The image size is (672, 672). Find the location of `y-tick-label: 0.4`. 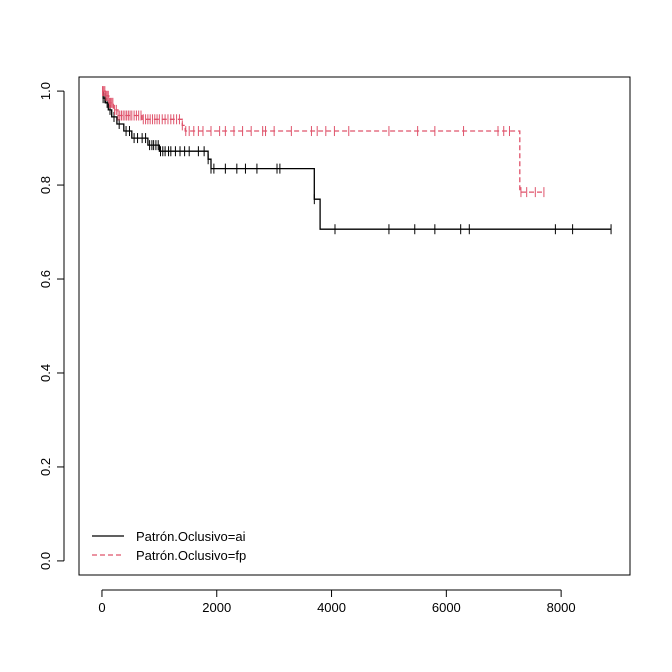

y-tick-label: 0.4 is located at coordinates (45, 373).